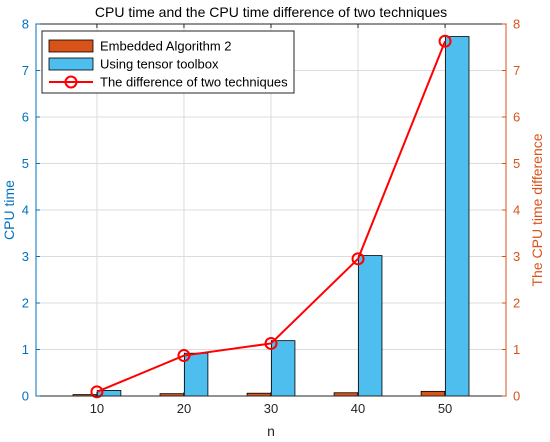 The image size is (550, 442). I want to click on legend-label-embedded: Embedded Algorithm 2, so click(166, 46).